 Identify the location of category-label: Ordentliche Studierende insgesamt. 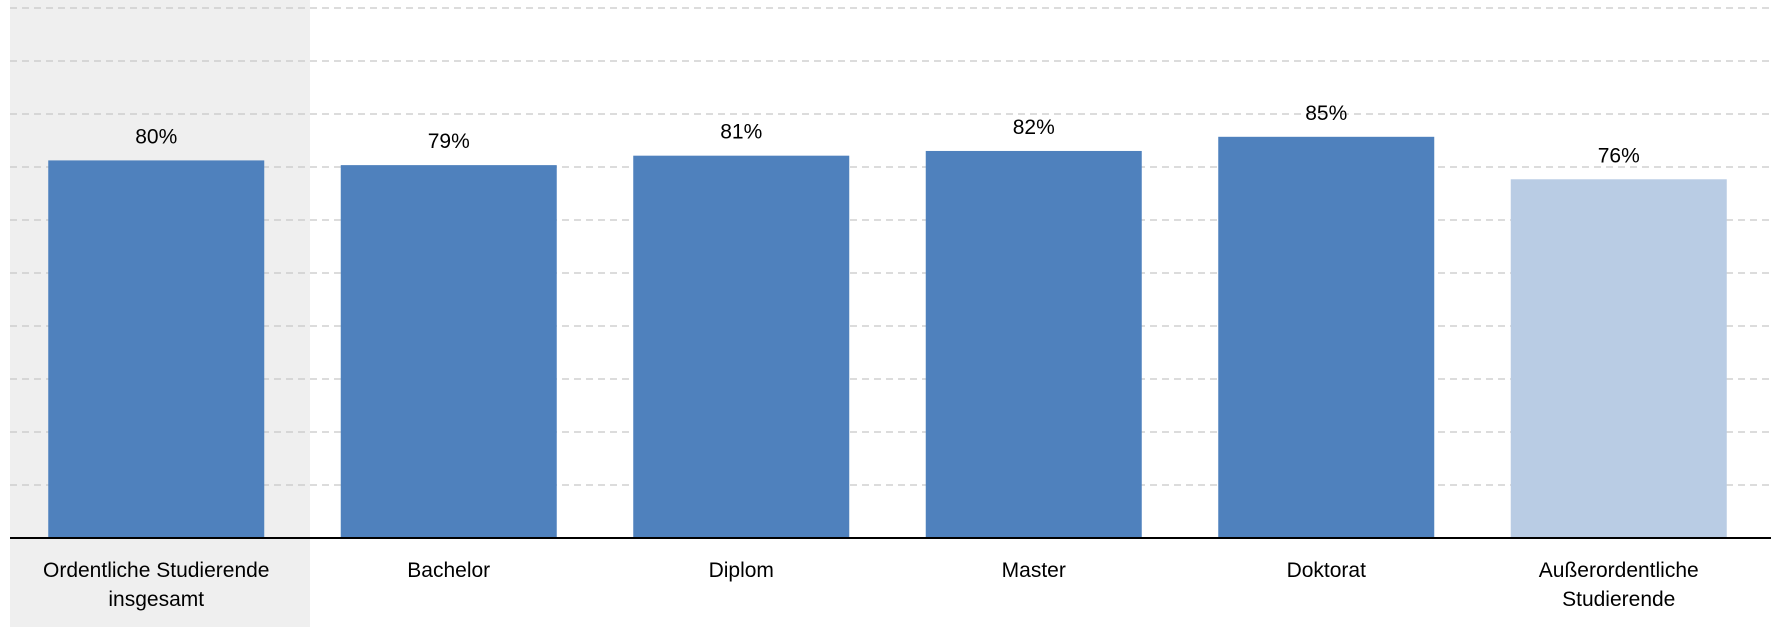
(156, 585).